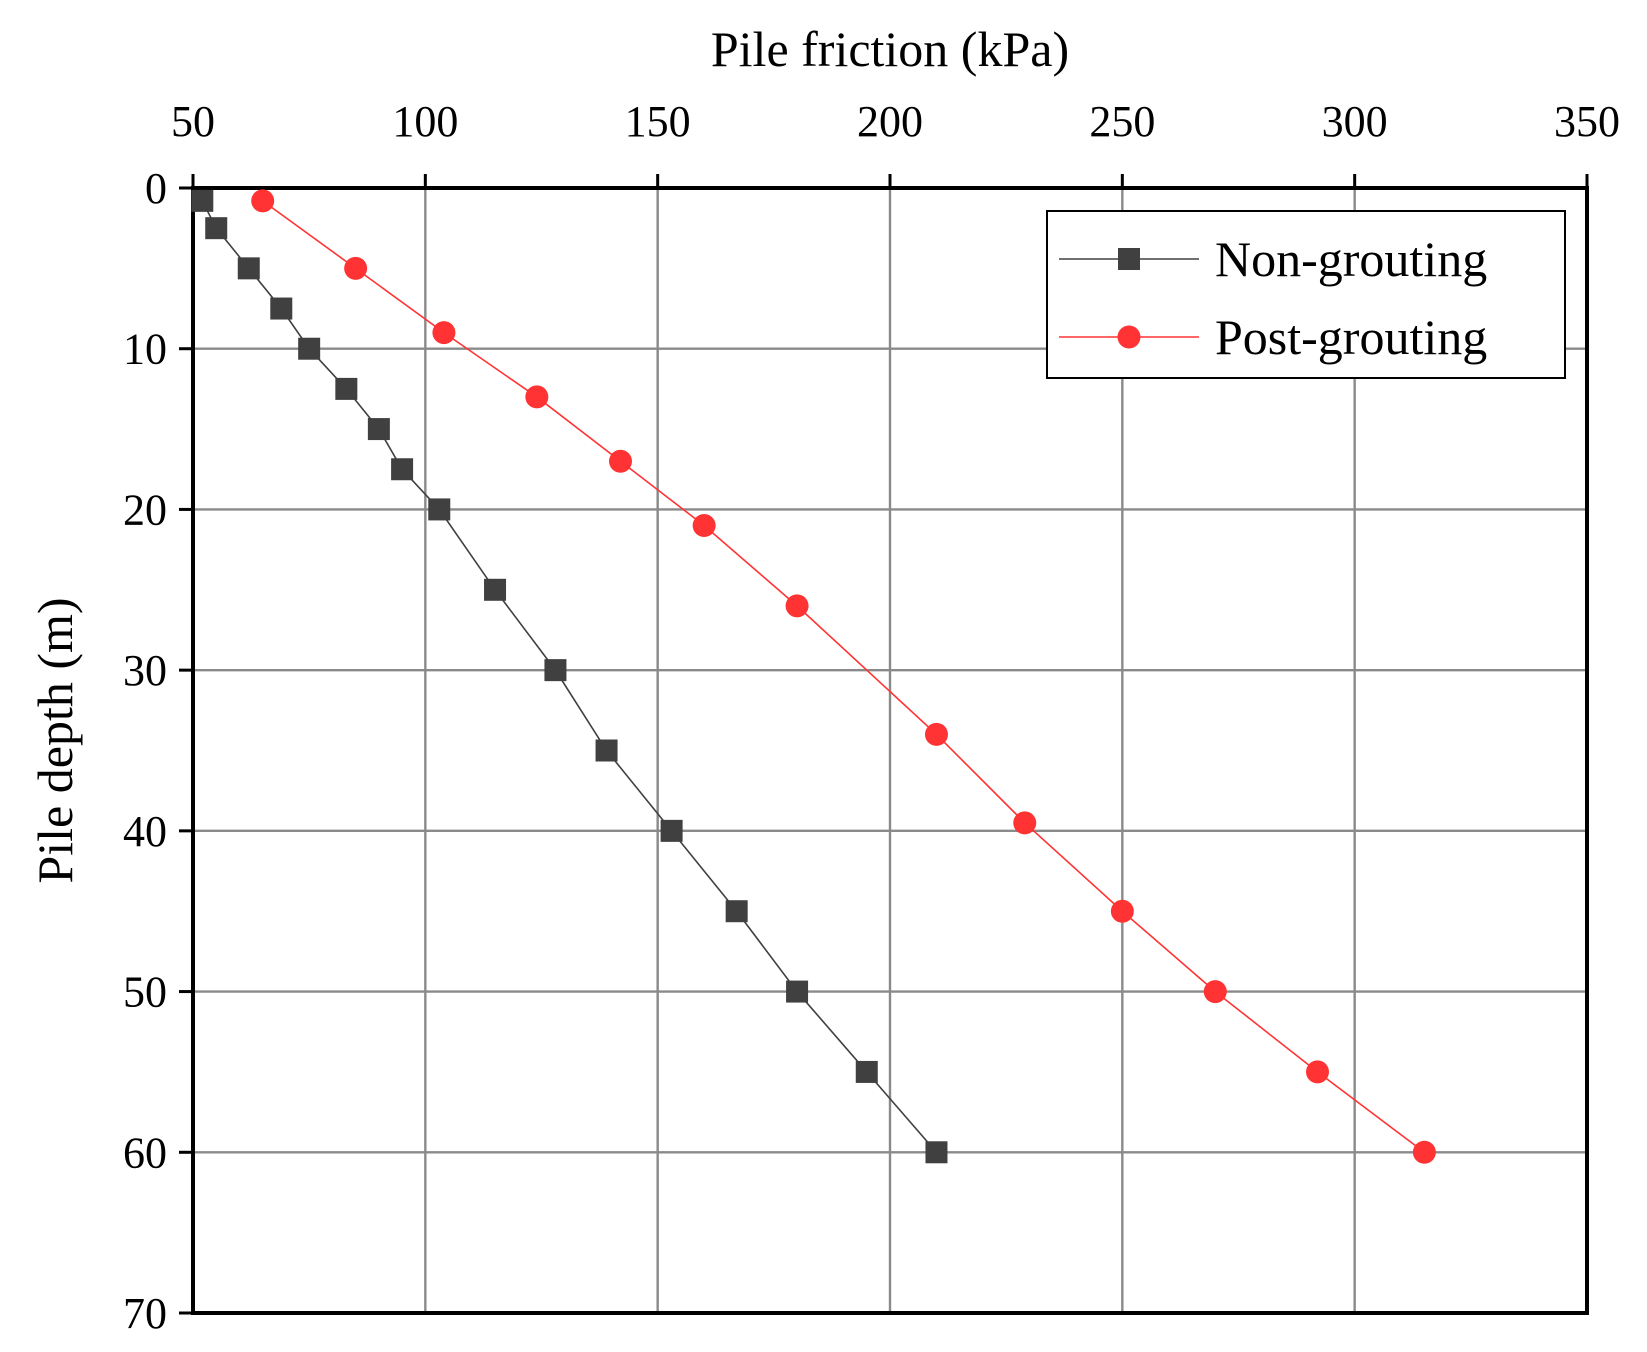  I want to click on x-tick-label: 50, so click(193, 121).